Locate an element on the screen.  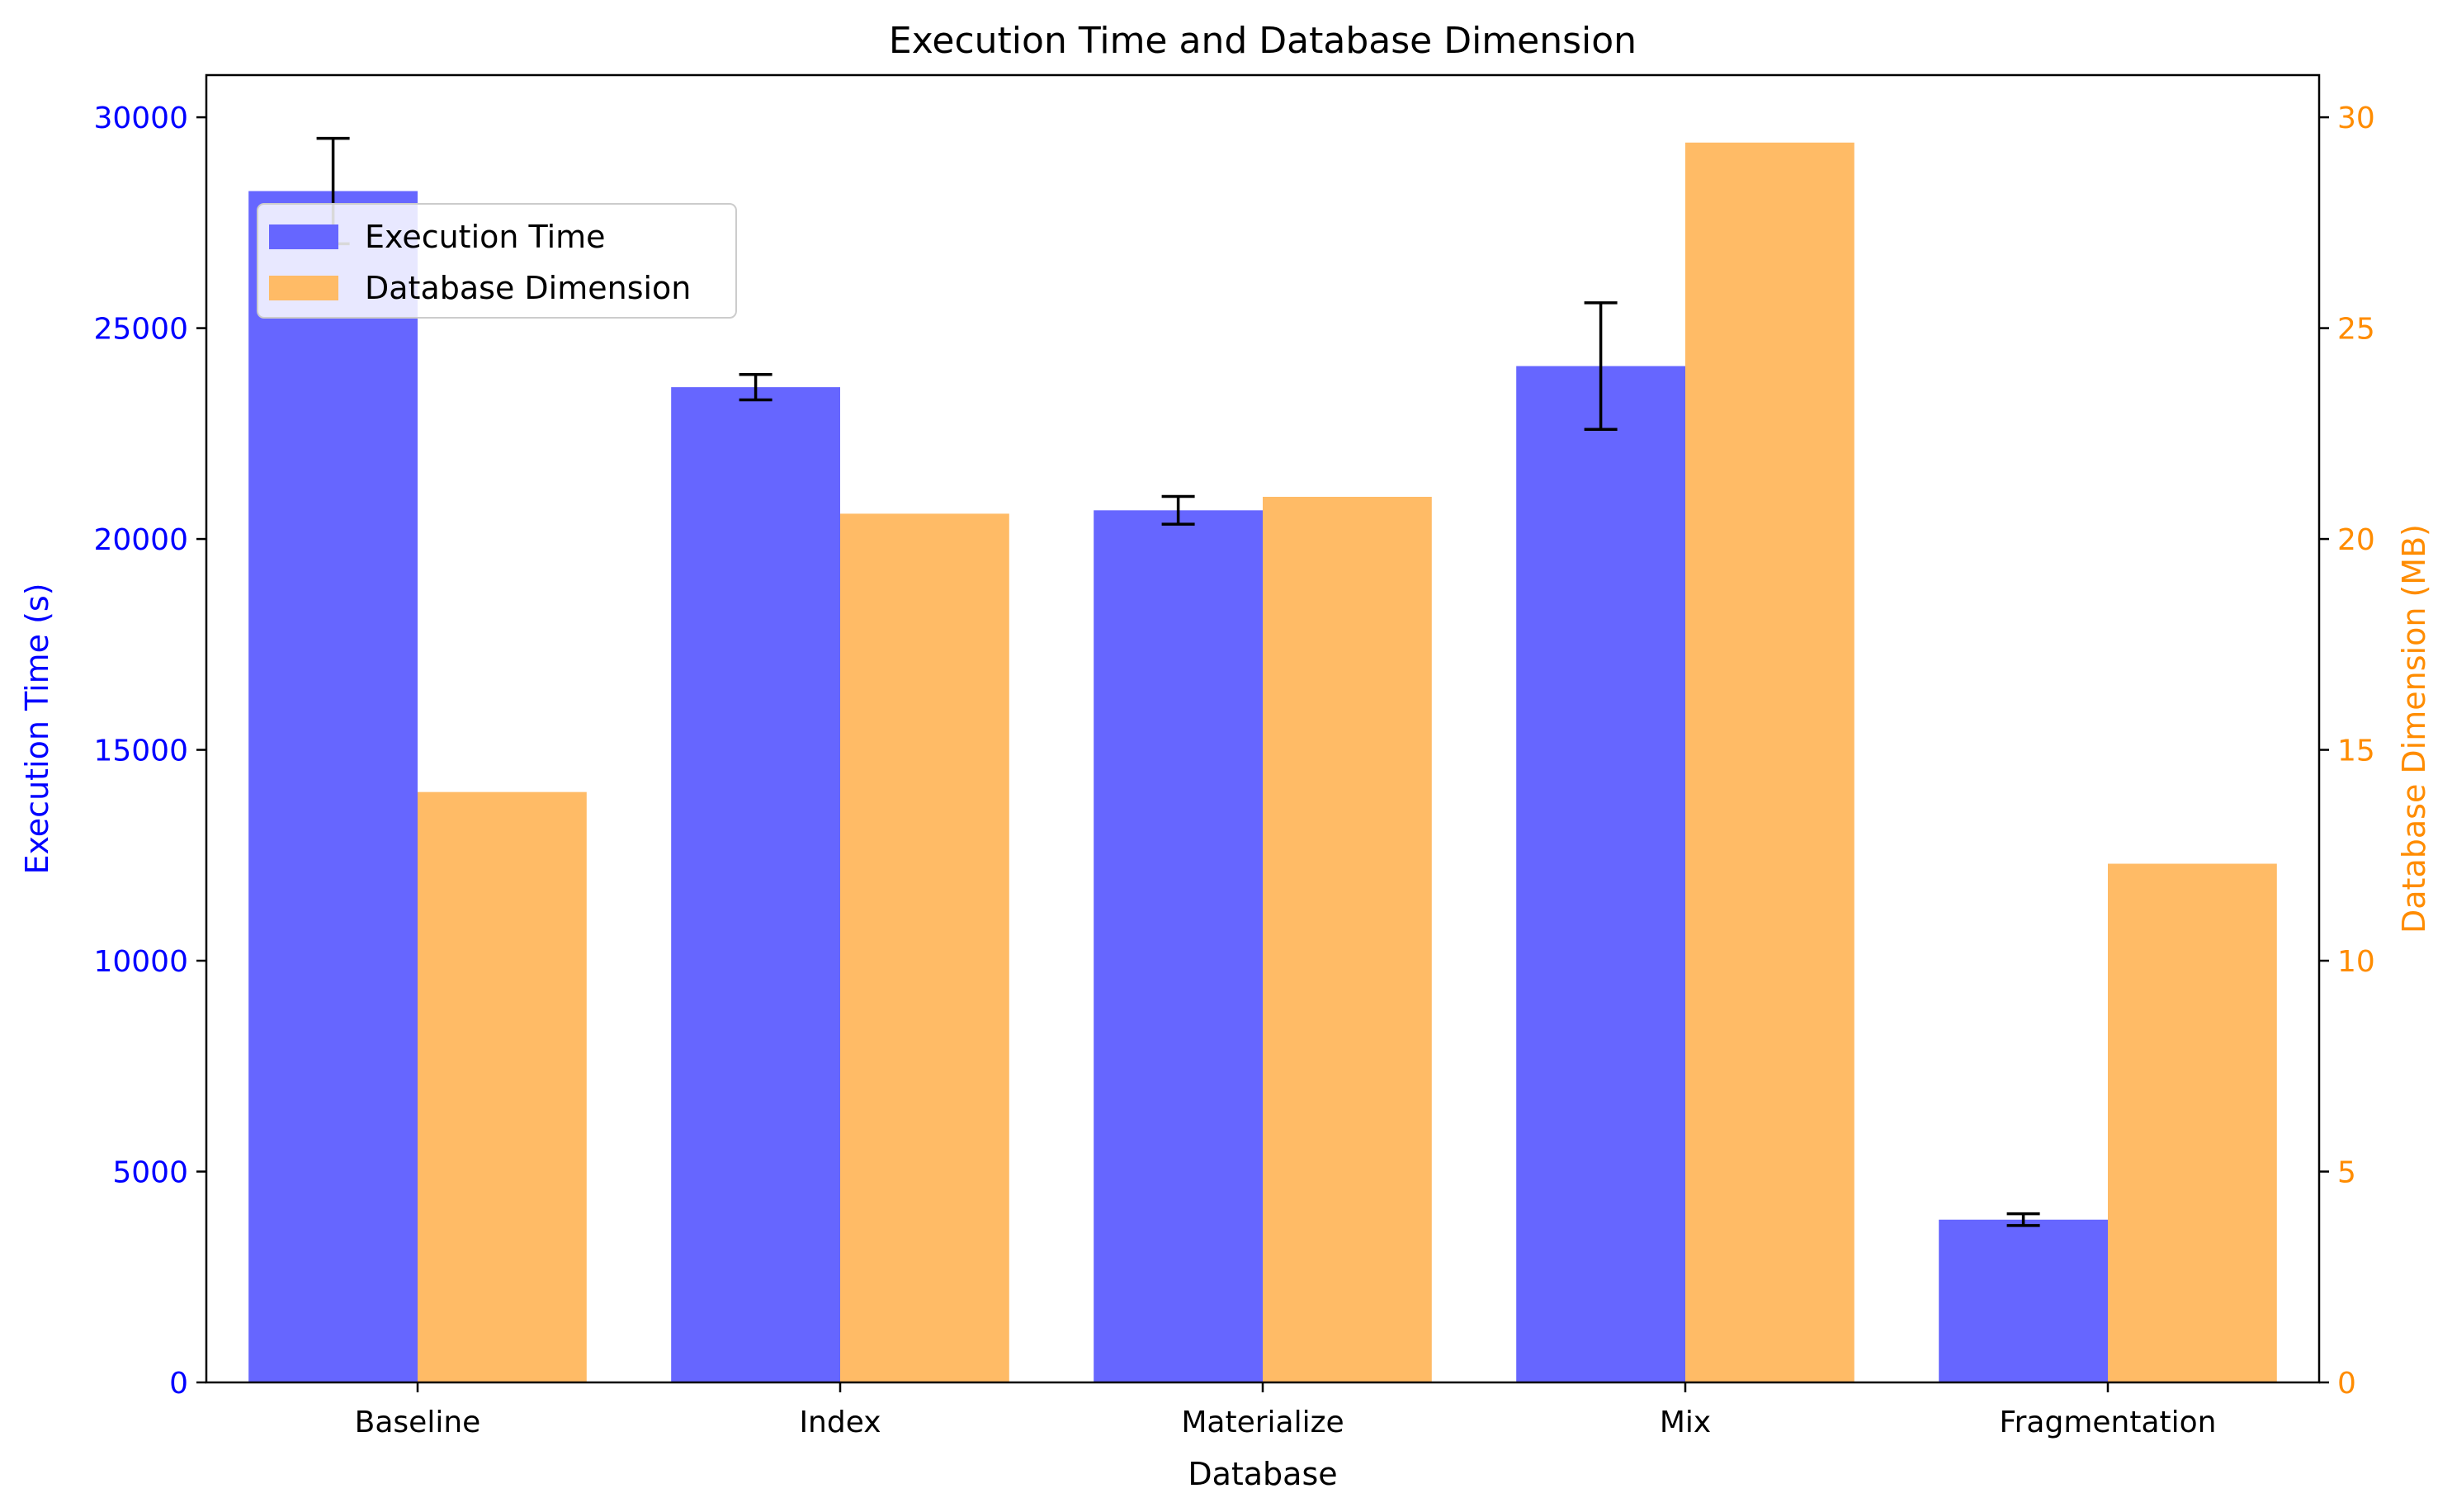
right-y-axis: 0 5 10 15 20 25 30 is located at coordinates (2347, 751).